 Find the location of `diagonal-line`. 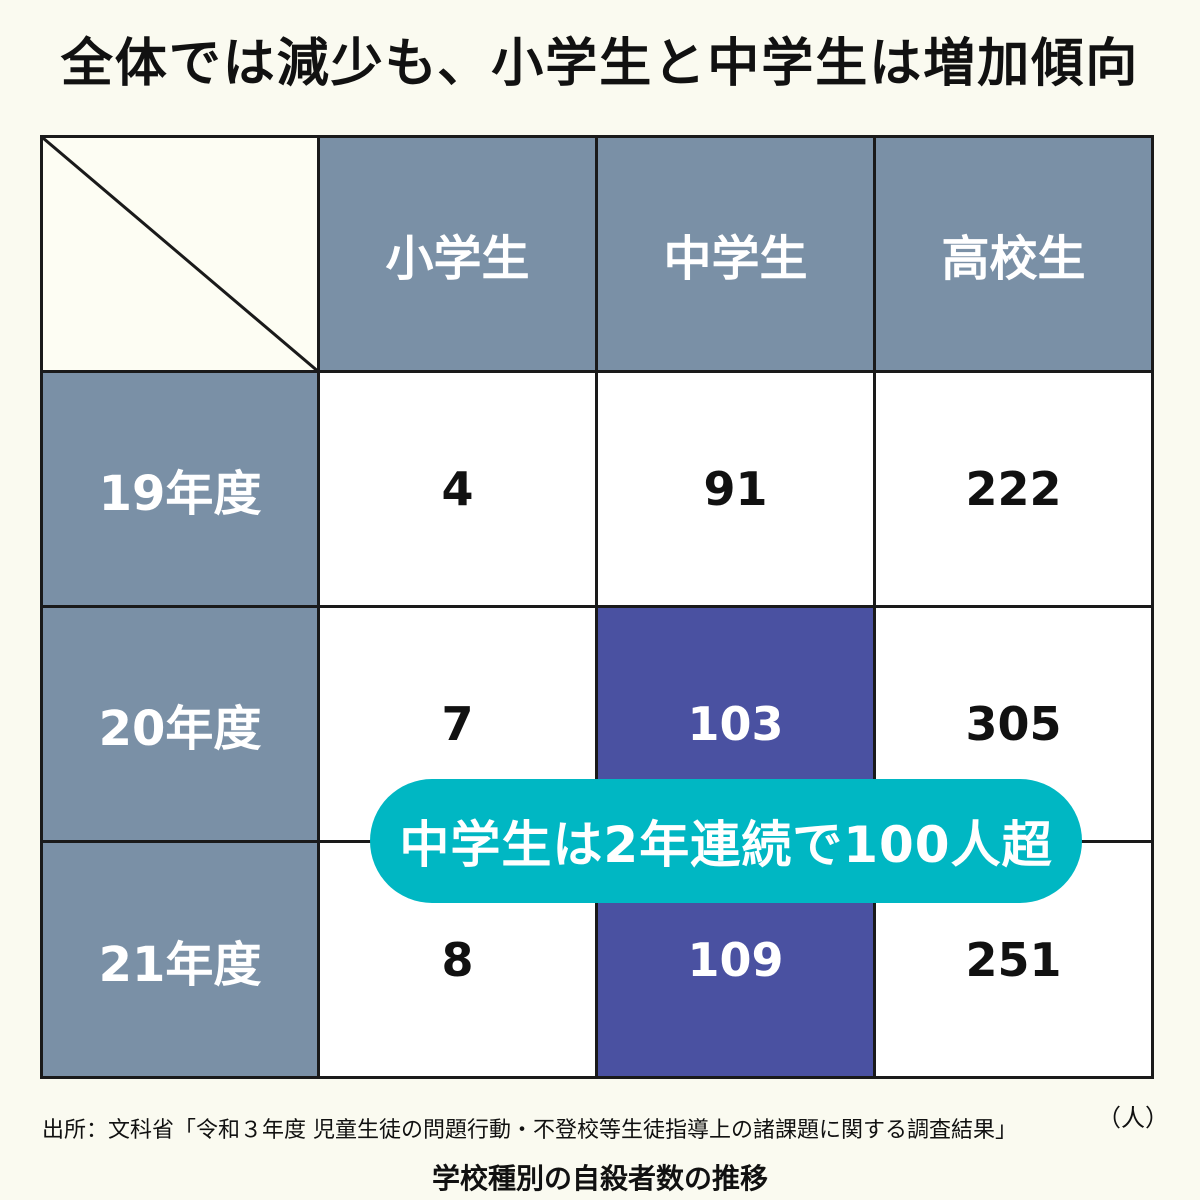

diagonal-line is located at coordinates (181, 255).